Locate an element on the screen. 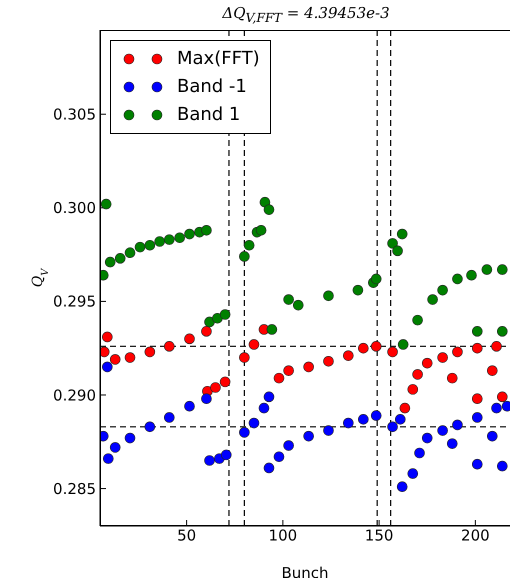 The image size is (512, 578). x-tick-label: 150 is located at coordinates (379, 535).